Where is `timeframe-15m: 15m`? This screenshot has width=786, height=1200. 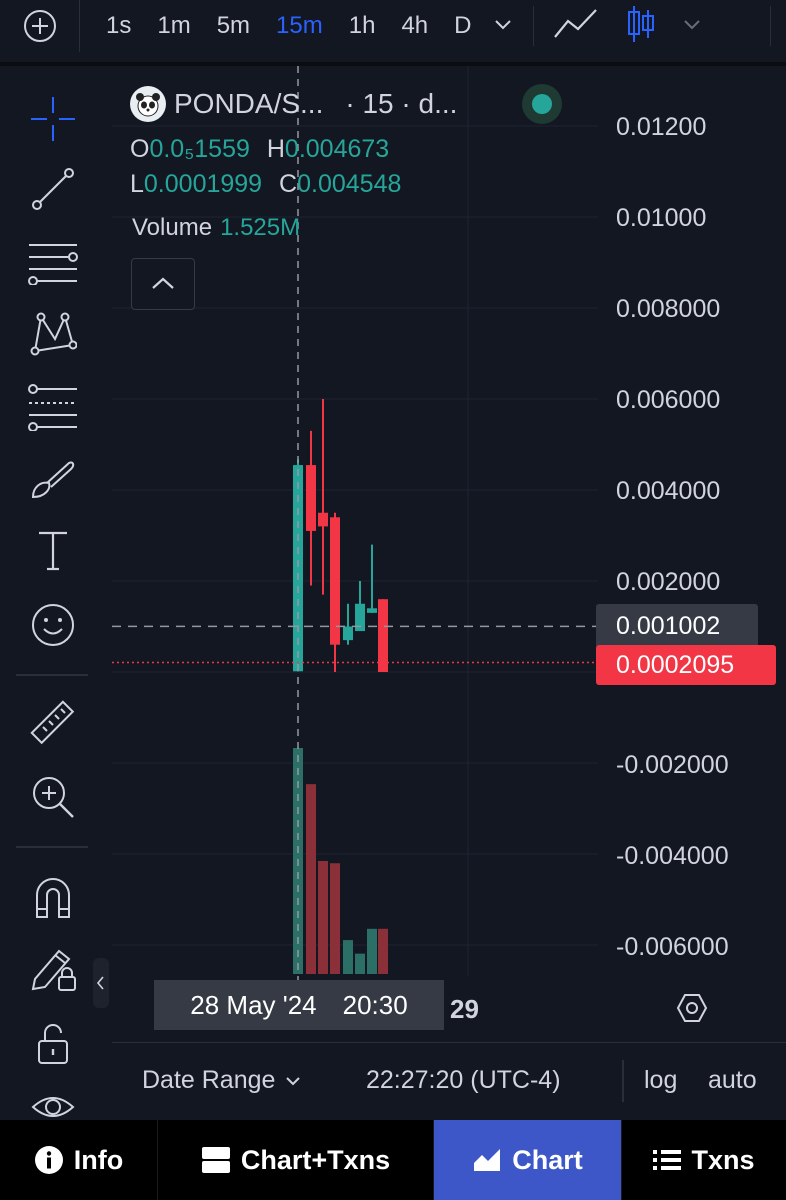
timeframe-15m: 15m is located at coordinates (299, 25).